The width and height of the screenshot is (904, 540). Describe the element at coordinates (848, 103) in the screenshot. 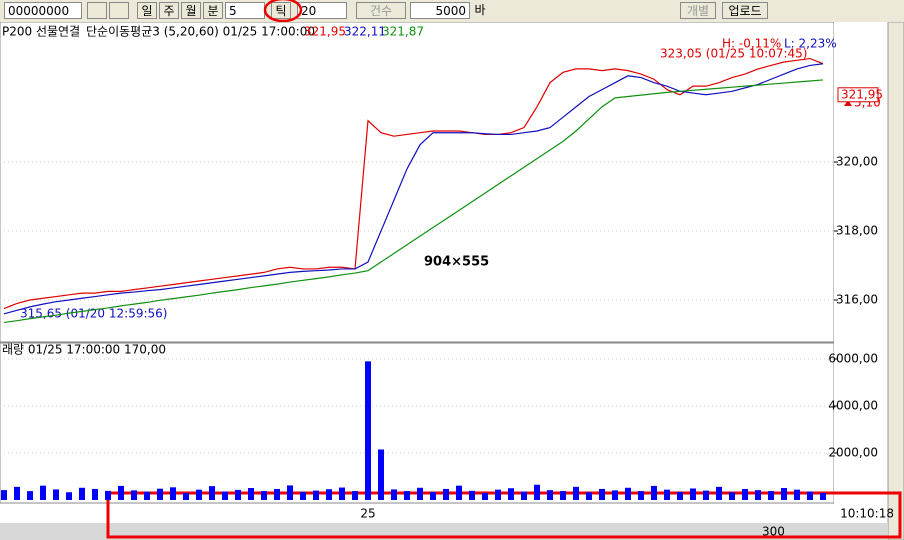

I see `up-arrow` at that location.